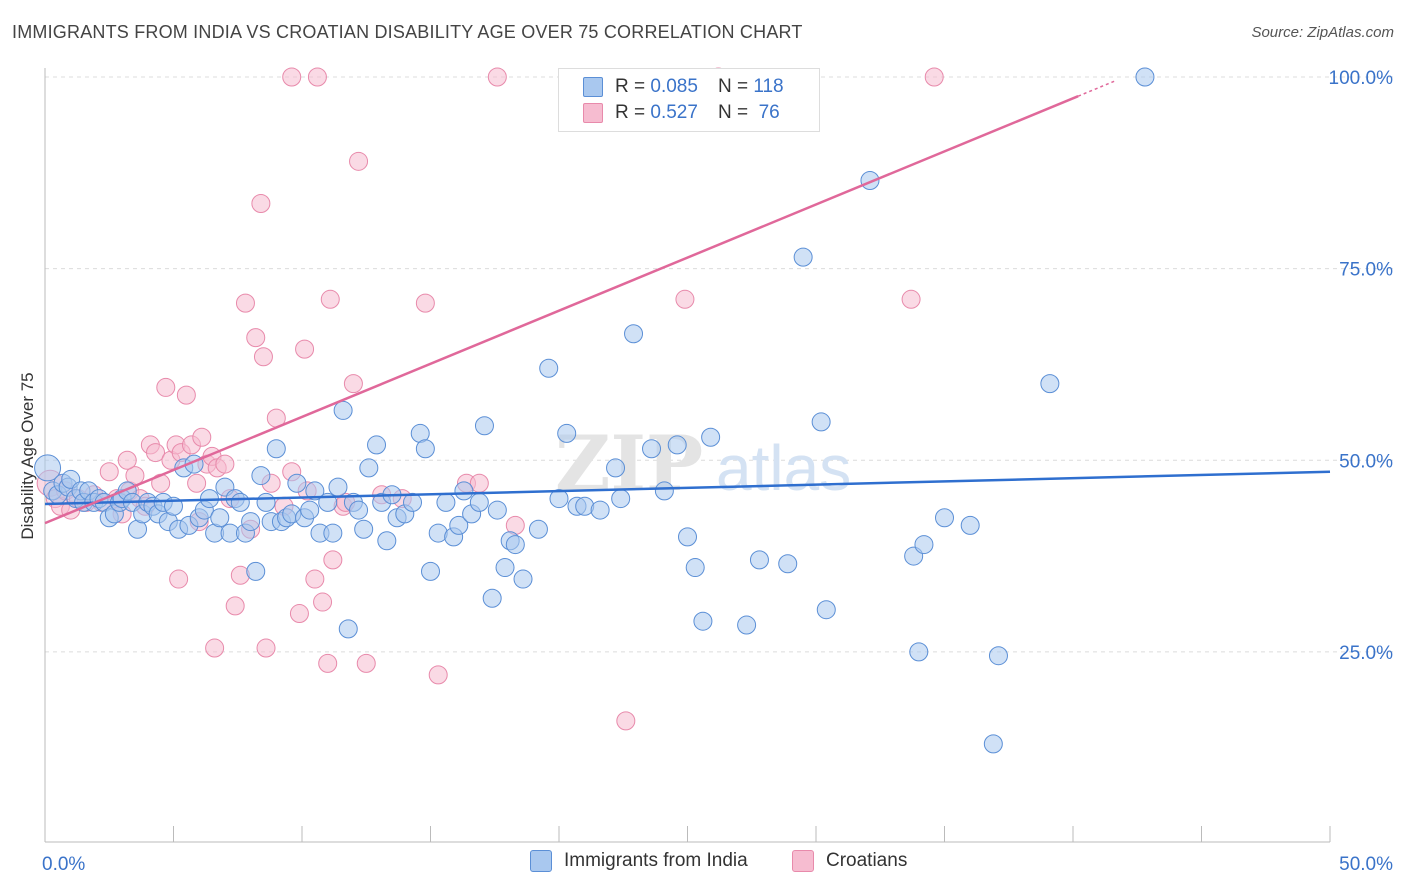 The image size is (1406, 892). Describe the element at coordinates (593, 113) in the screenshot. I see `legend-swatch-croatians` at that location.